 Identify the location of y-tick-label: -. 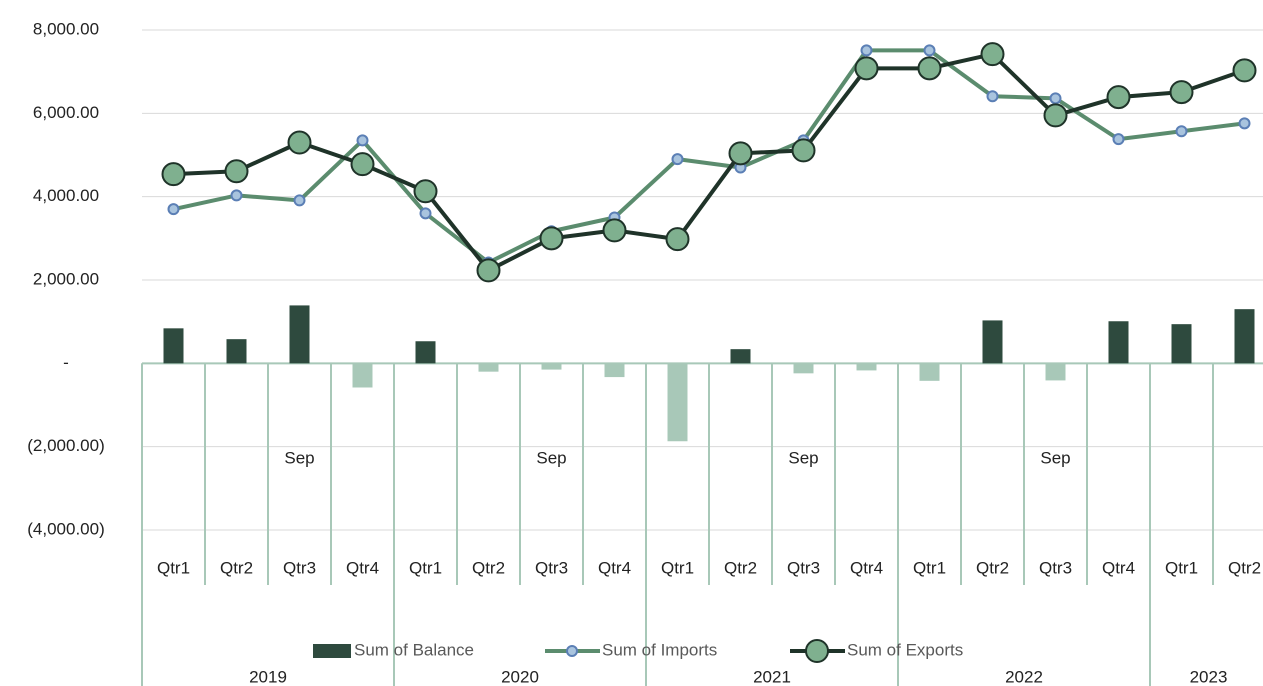
(66, 362).